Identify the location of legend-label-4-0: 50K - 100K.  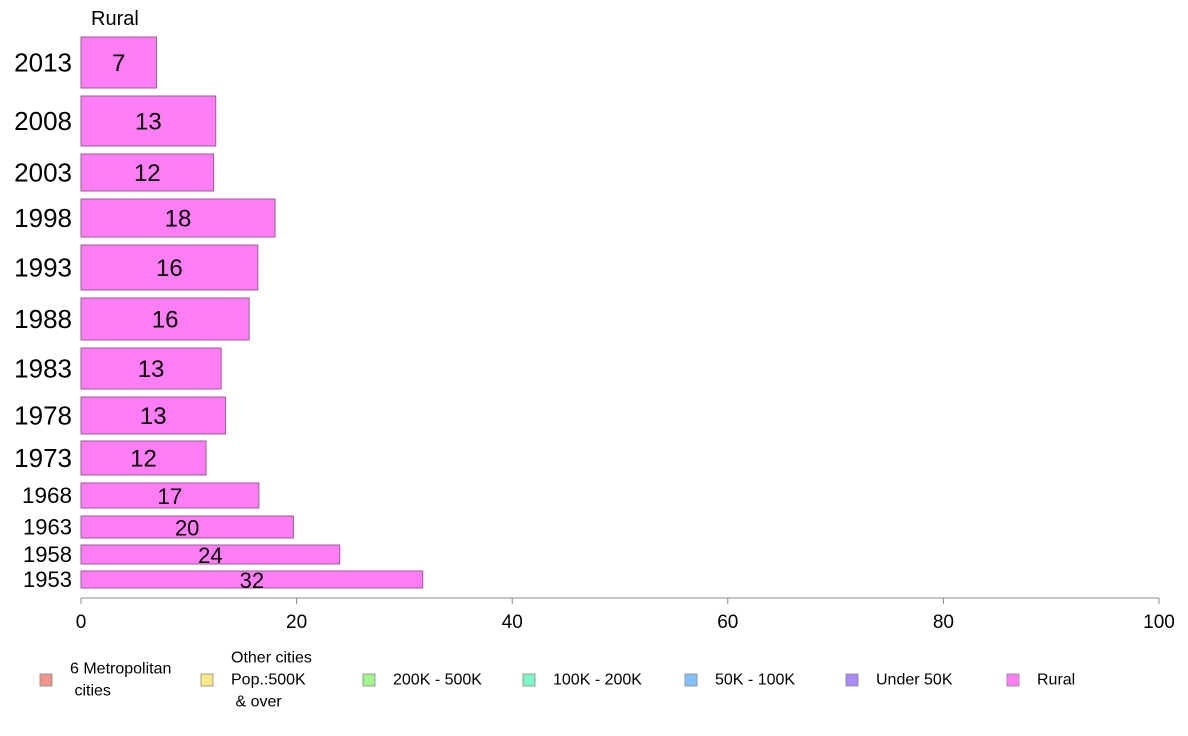
(755, 680).